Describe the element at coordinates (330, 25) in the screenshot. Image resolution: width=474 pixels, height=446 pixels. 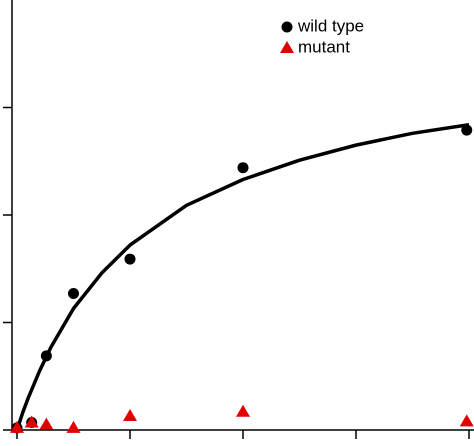
I see `legend-label: wild type` at that location.